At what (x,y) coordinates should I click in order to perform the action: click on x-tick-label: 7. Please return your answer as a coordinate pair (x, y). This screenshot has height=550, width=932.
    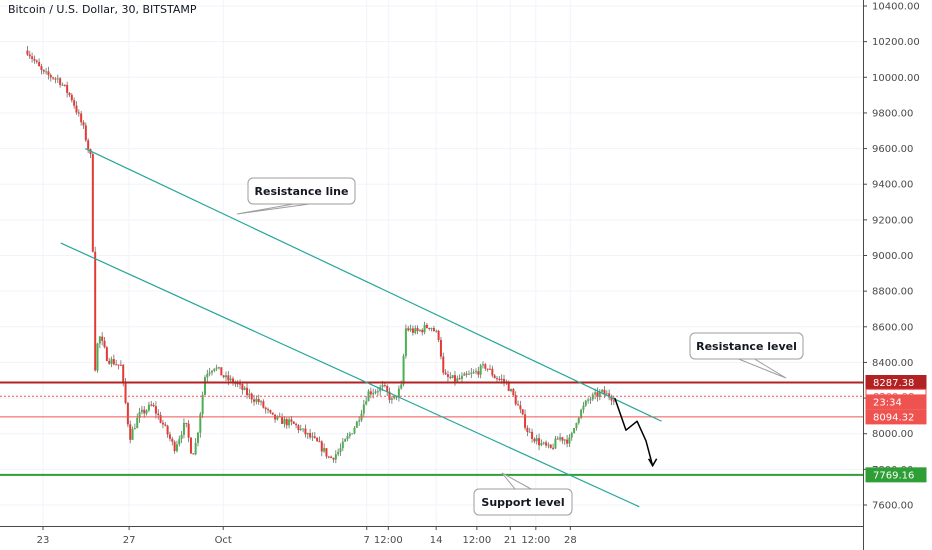
    Looking at the image, I should click on (367, 540).